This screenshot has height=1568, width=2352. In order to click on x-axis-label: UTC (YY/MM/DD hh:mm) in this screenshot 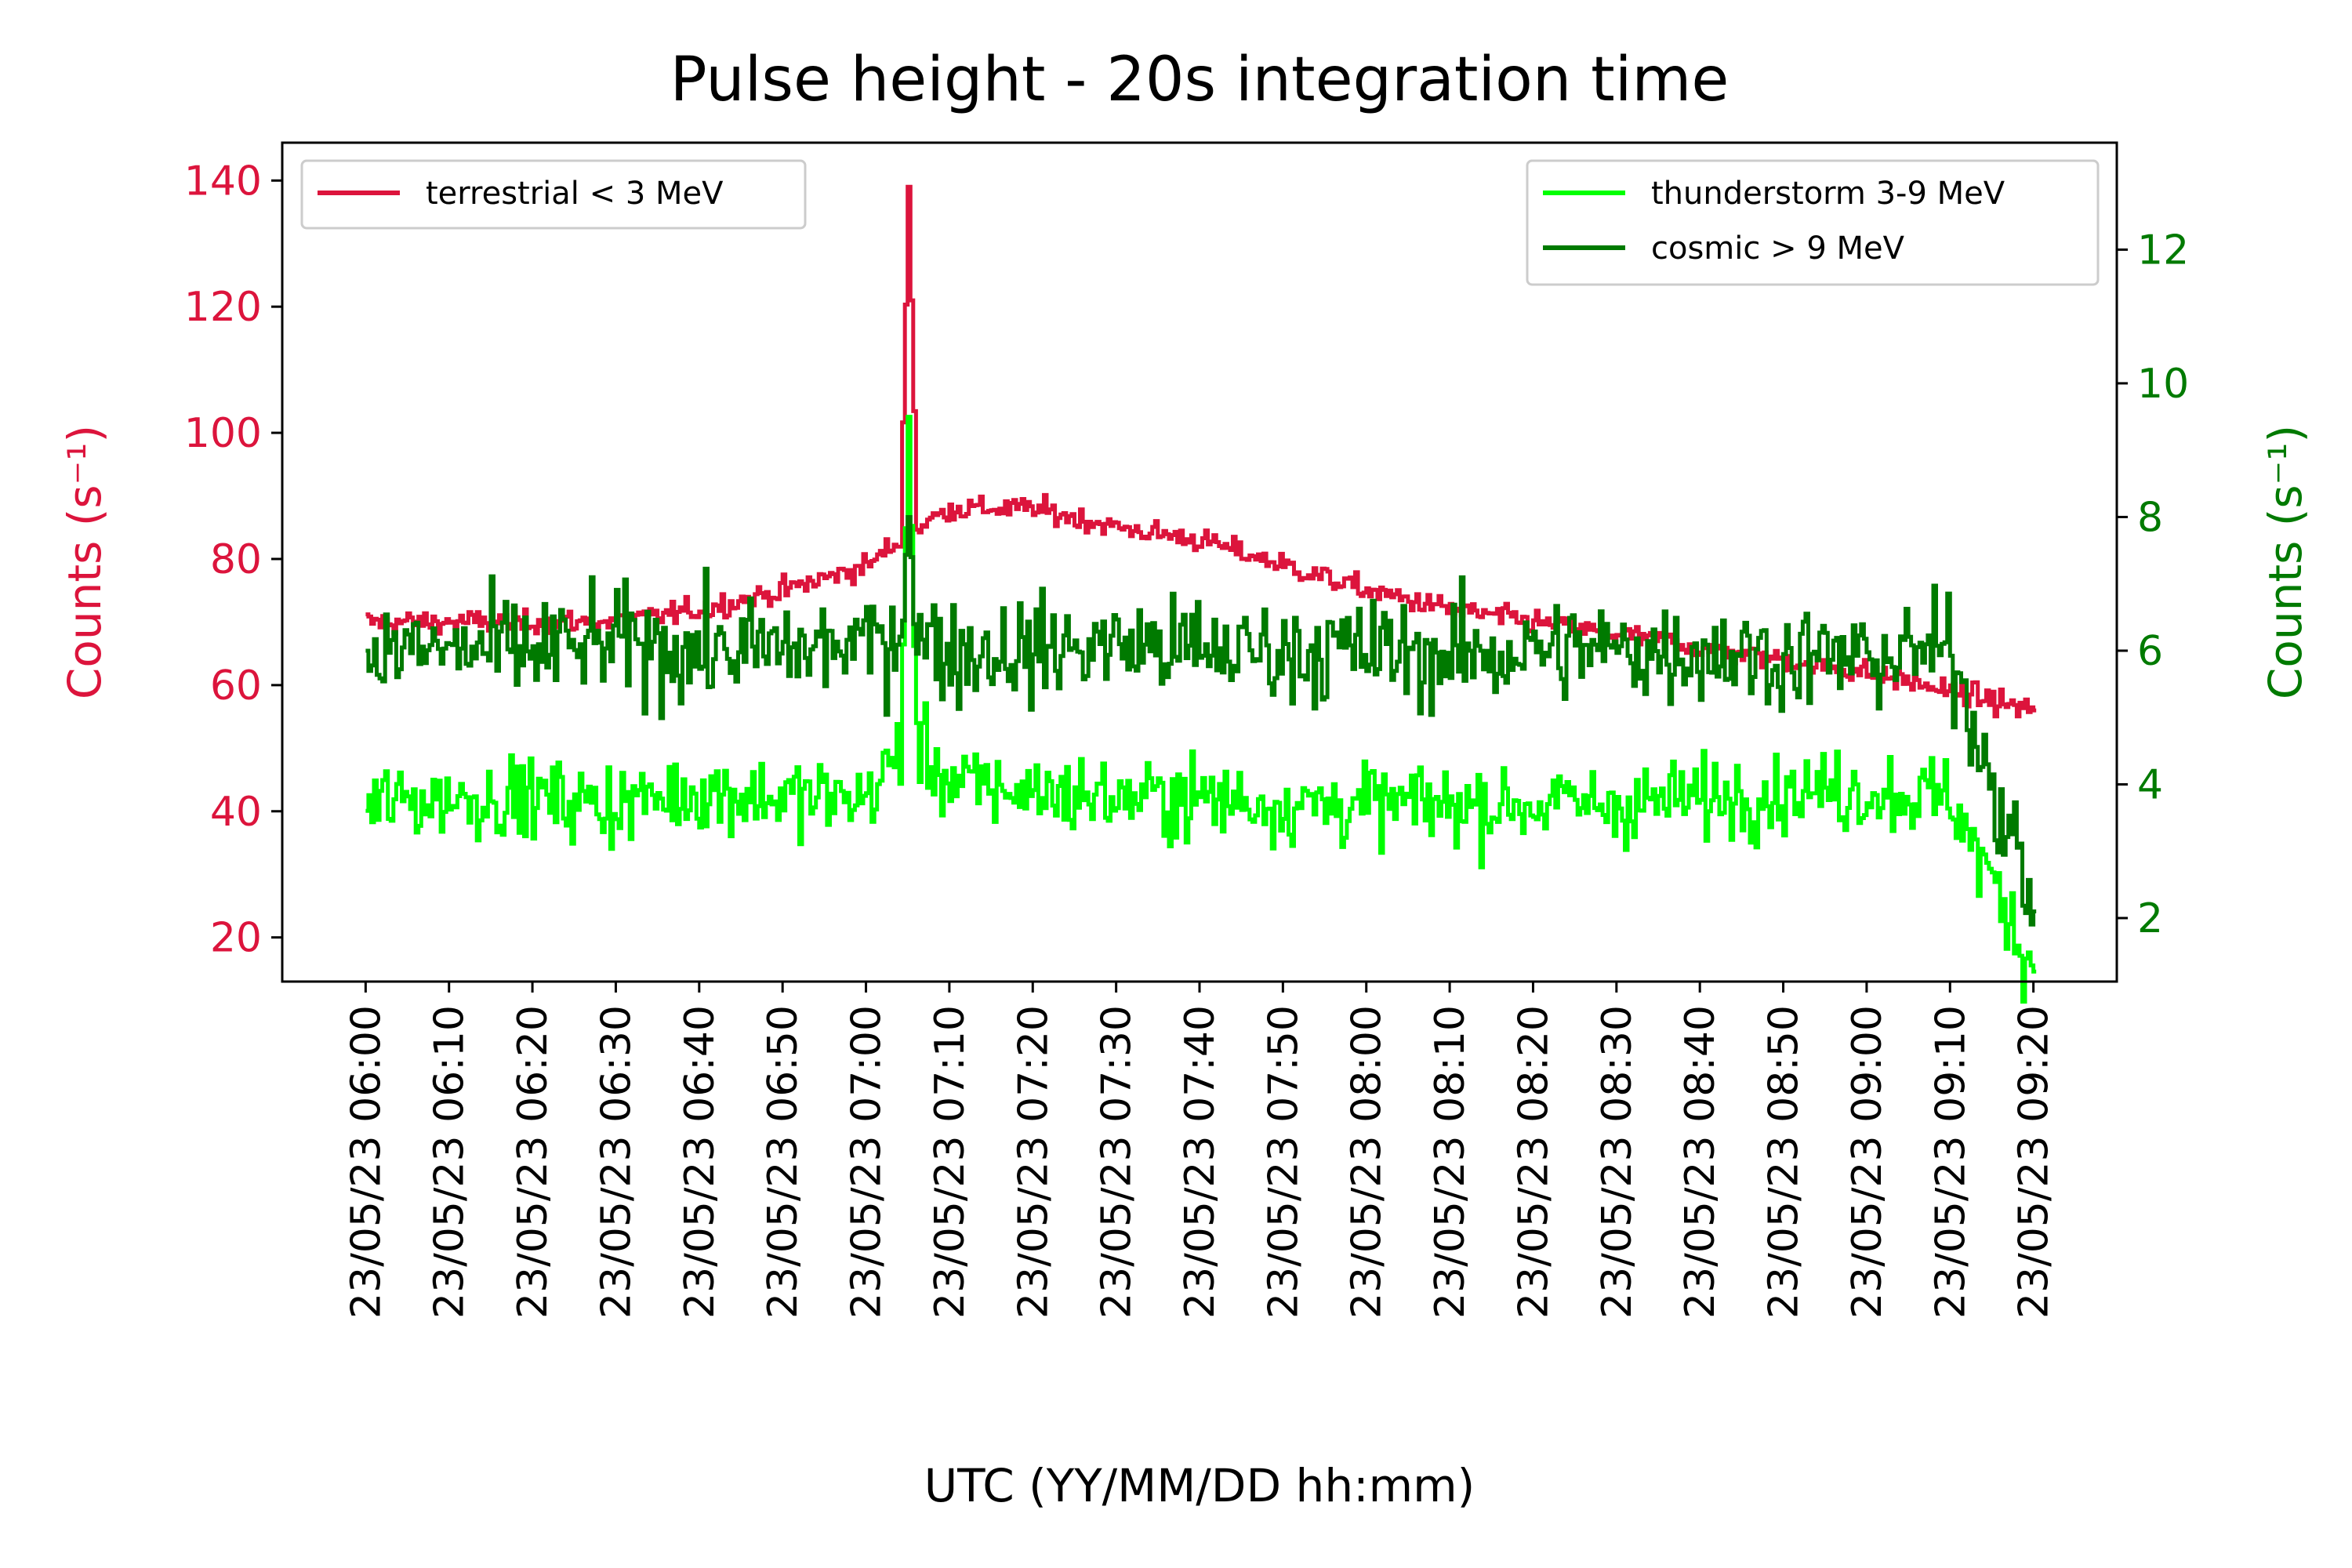, I will do `click(1199, 1485)`.